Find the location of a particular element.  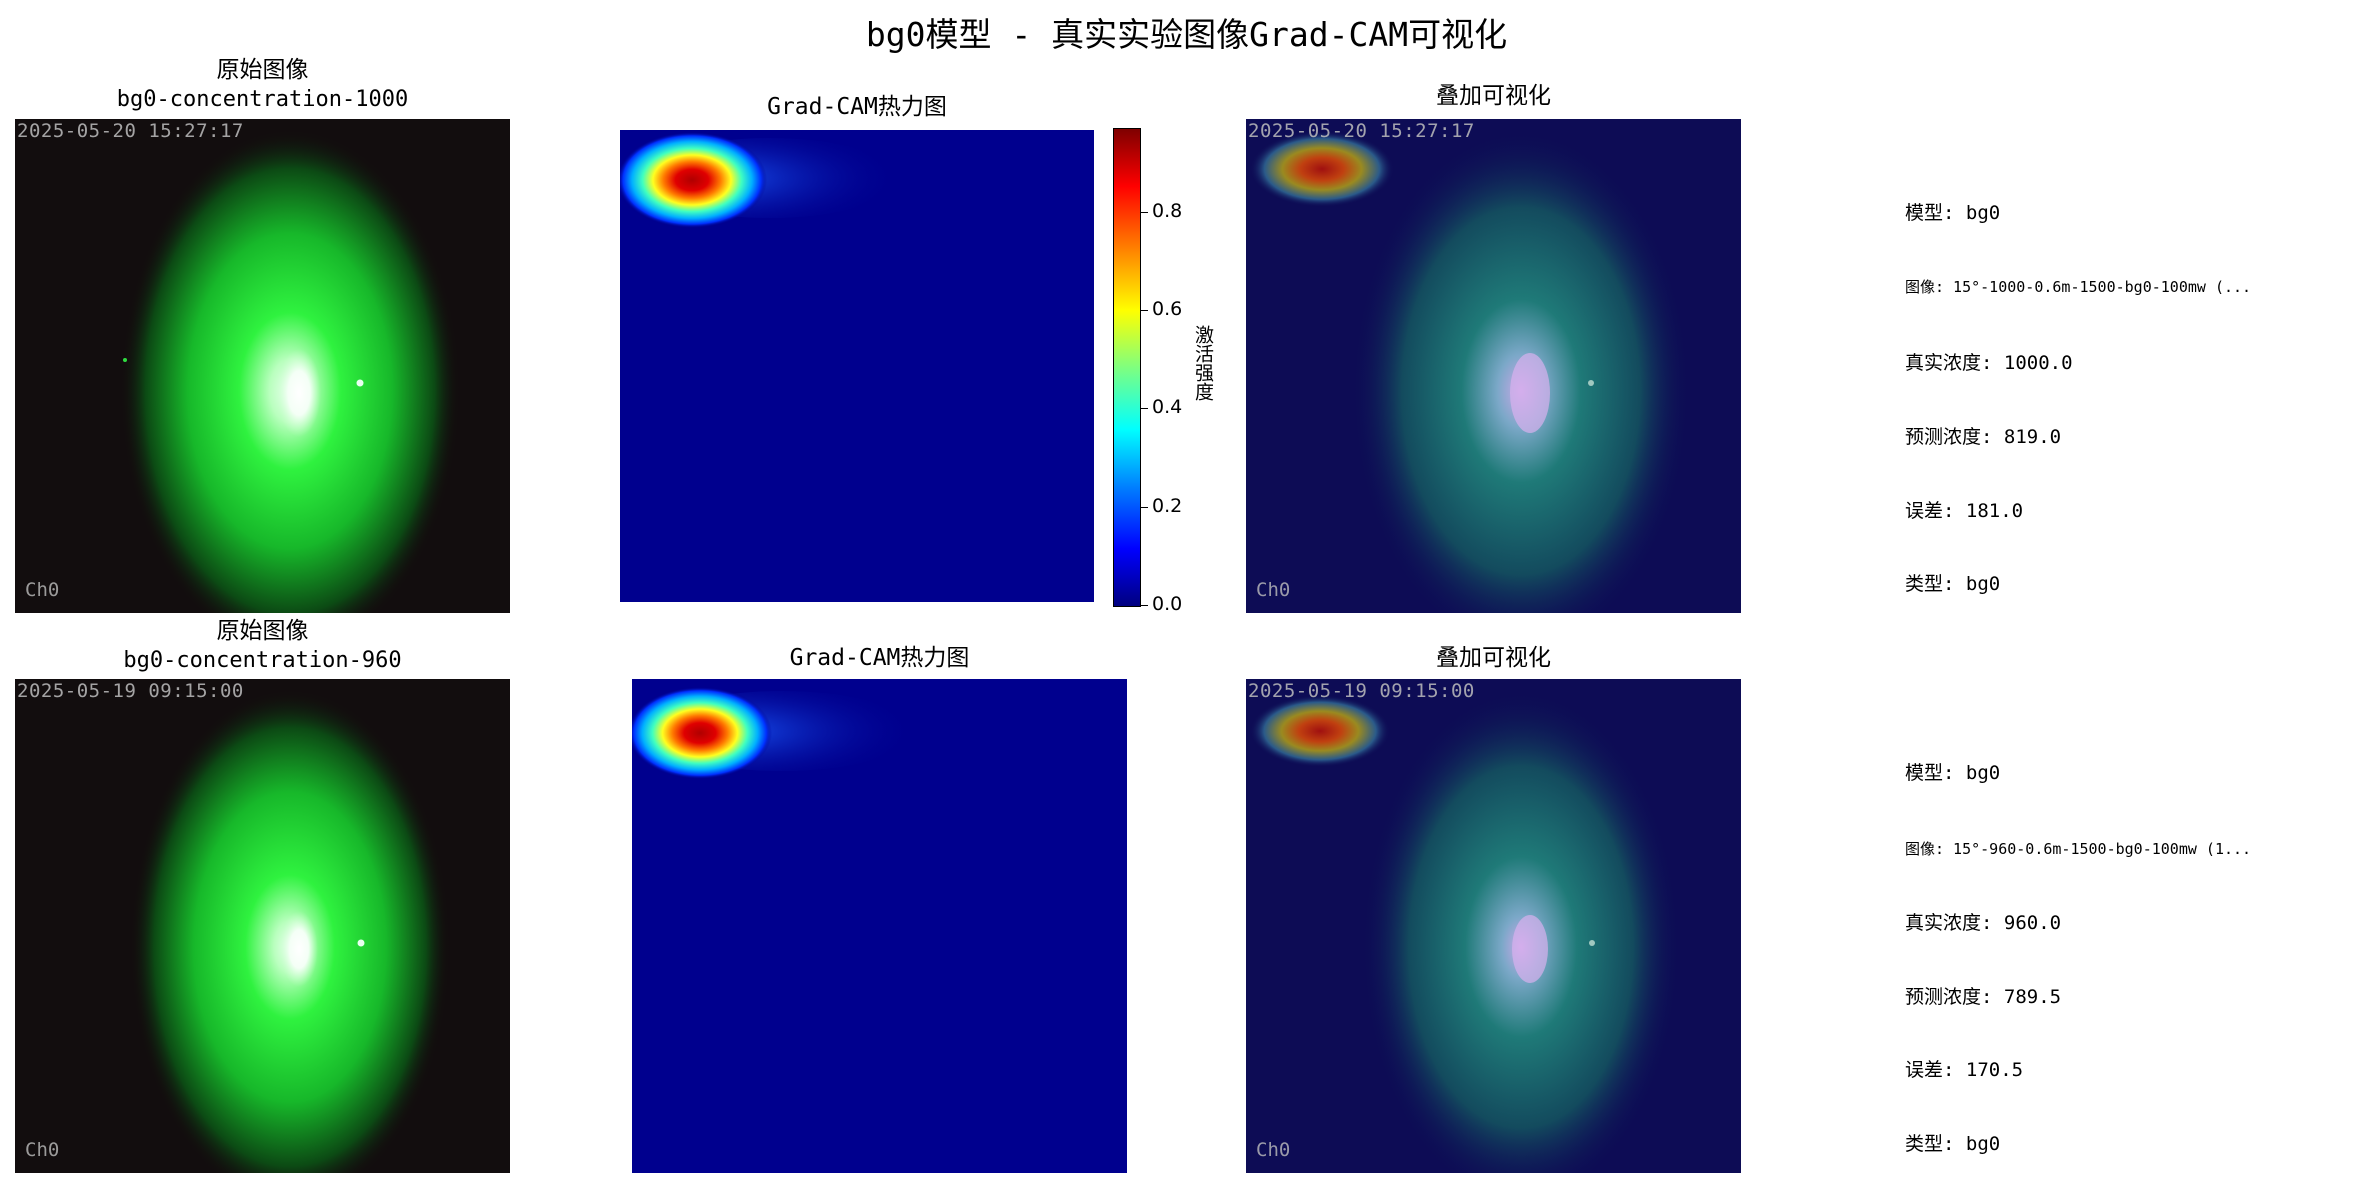

colorbar-tick-label: 0.6 is located at coordinates (1167, 308).